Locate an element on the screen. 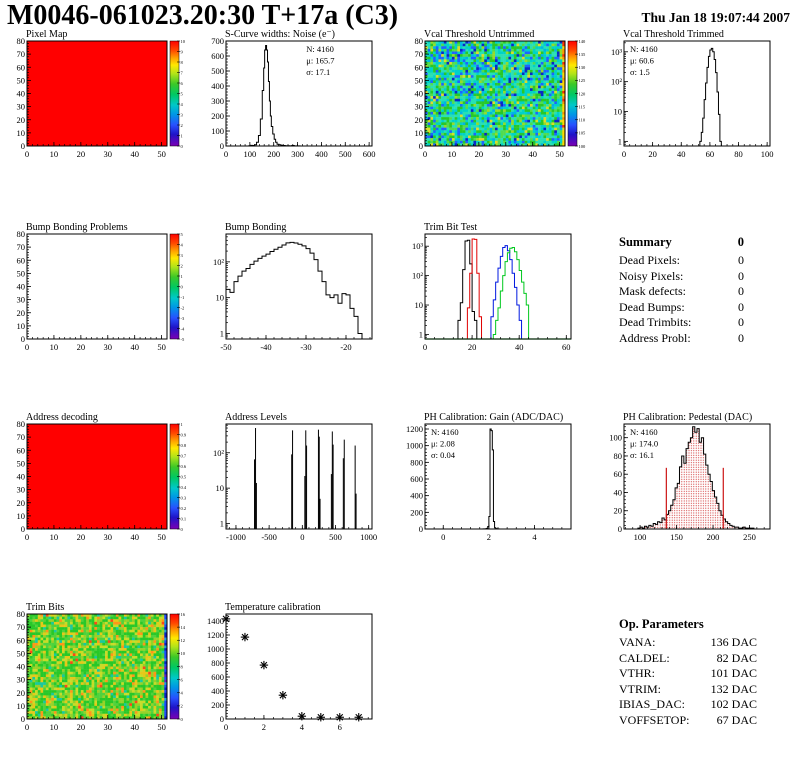  colorbar-tick-label: 8 is located at coordinates (182, 62).